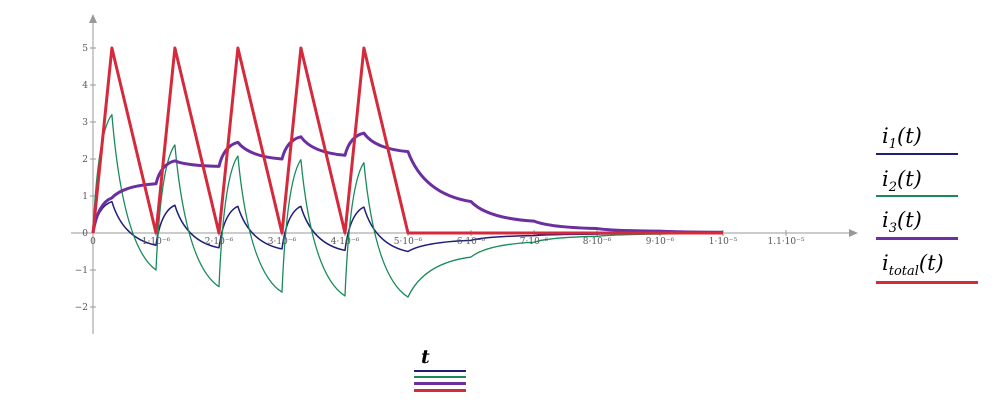 This screenshot has width=998, height=403. I want to click on x-tick-label: 1·10⁻⁶, so click(156, 242).